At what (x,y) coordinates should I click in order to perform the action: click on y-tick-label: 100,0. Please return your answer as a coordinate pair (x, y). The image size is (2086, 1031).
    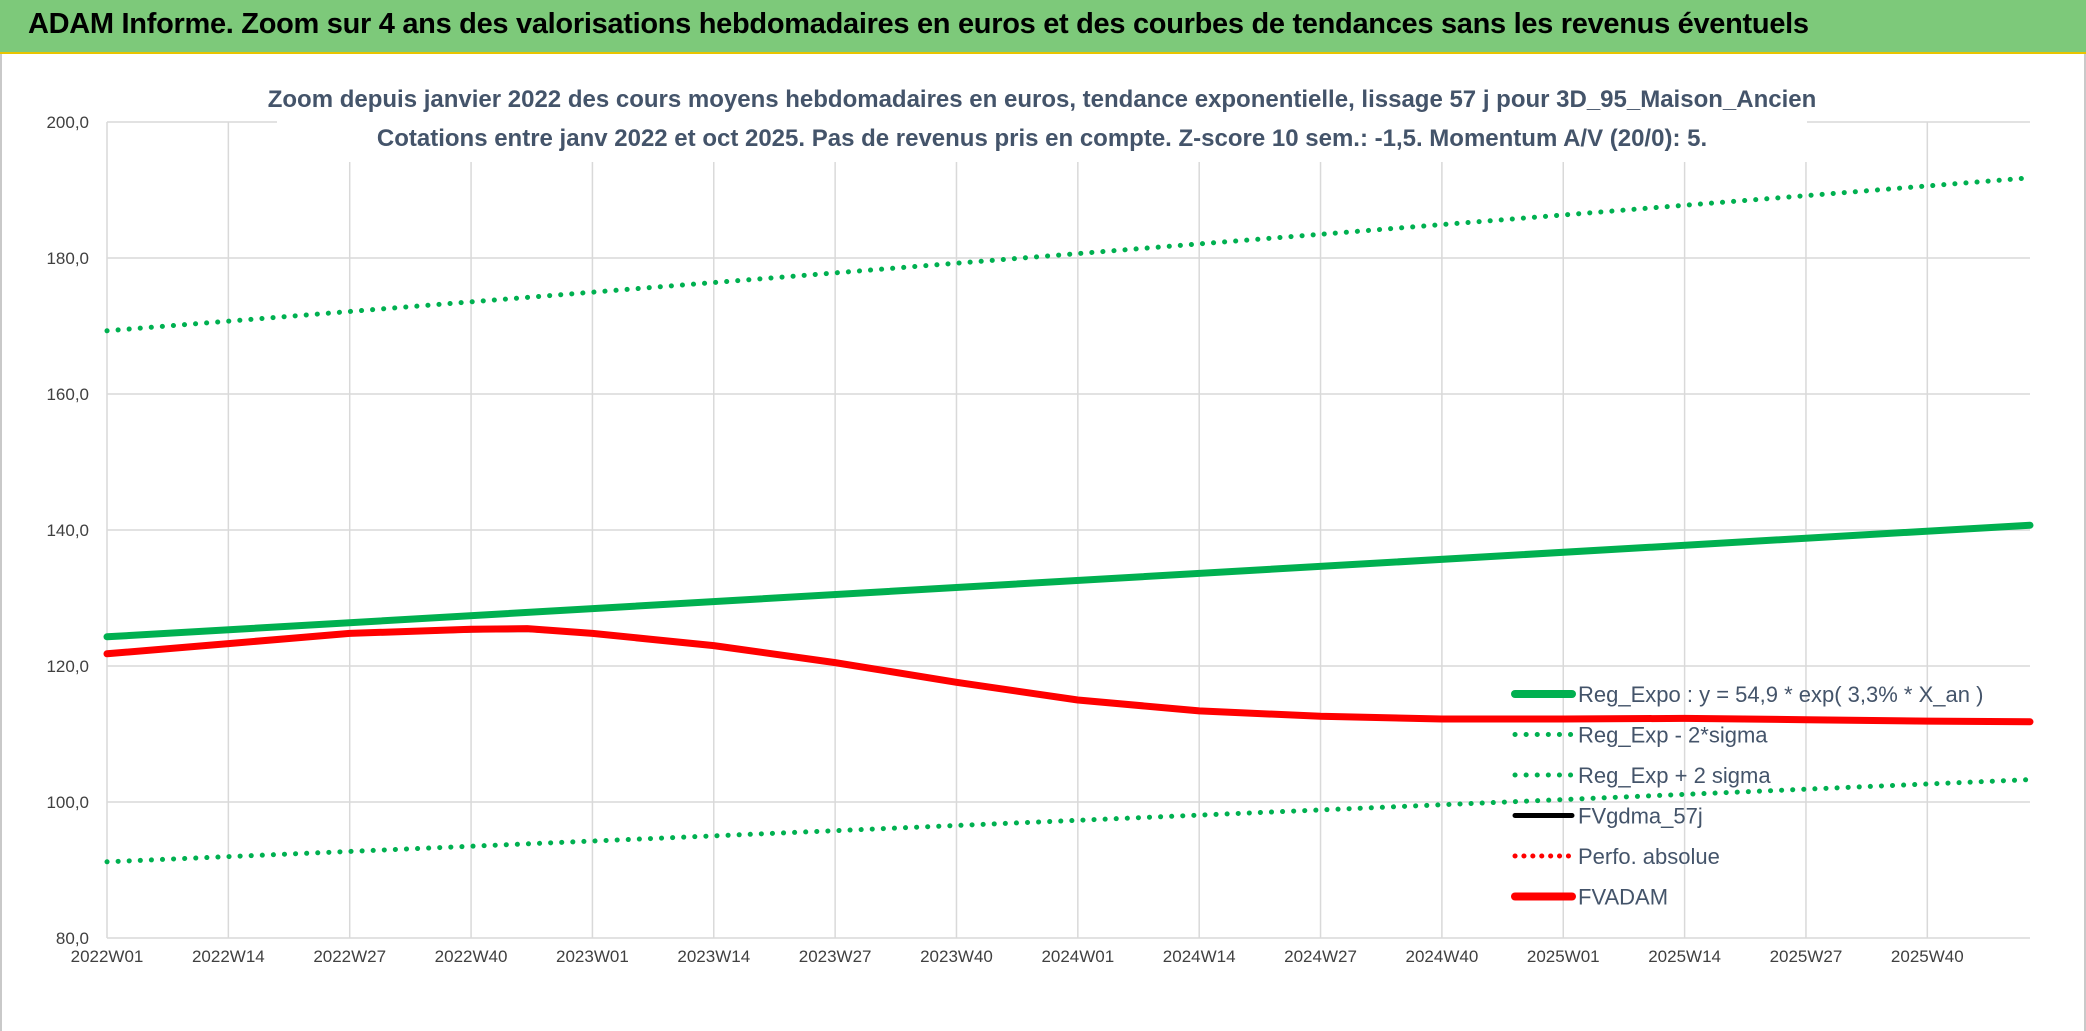
    Looking at the image, I should click on (67, 802).